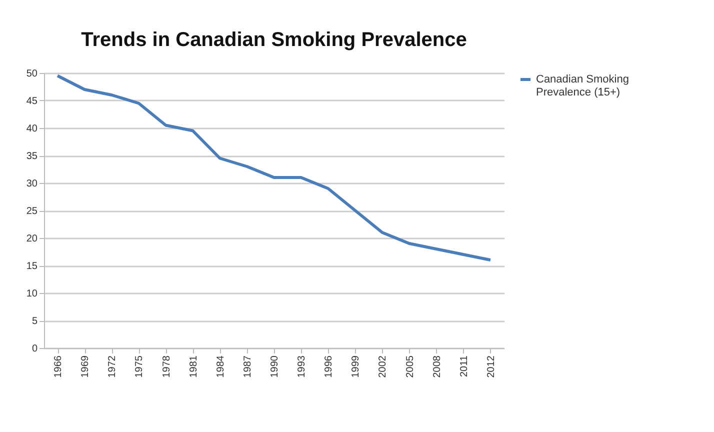 Image resolution: width=714 pixels, height=432 pixels. I want to click on x-tick-label: 1987, so click(248, 366).